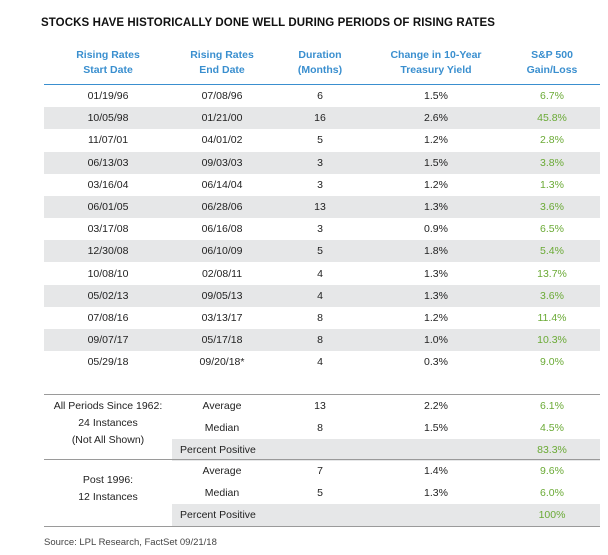  What do you see at coordinates (108, 207) in the screenshot?
I see `cell-start-date: 06/01/05` at bounding box center [108, 207].